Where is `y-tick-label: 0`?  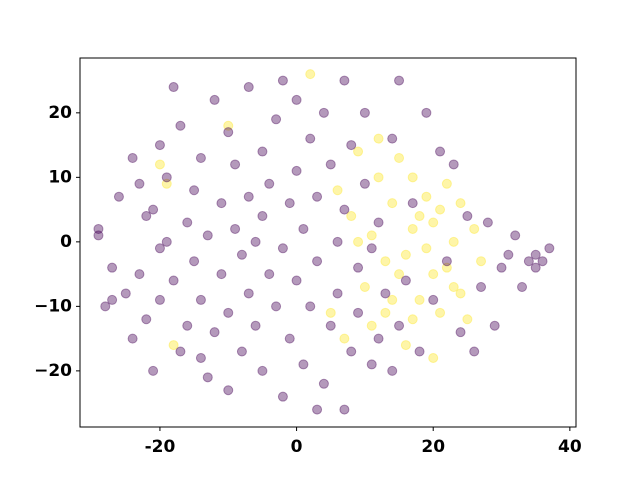 y-tick-label: 0 is located at coordinates (66, 242).